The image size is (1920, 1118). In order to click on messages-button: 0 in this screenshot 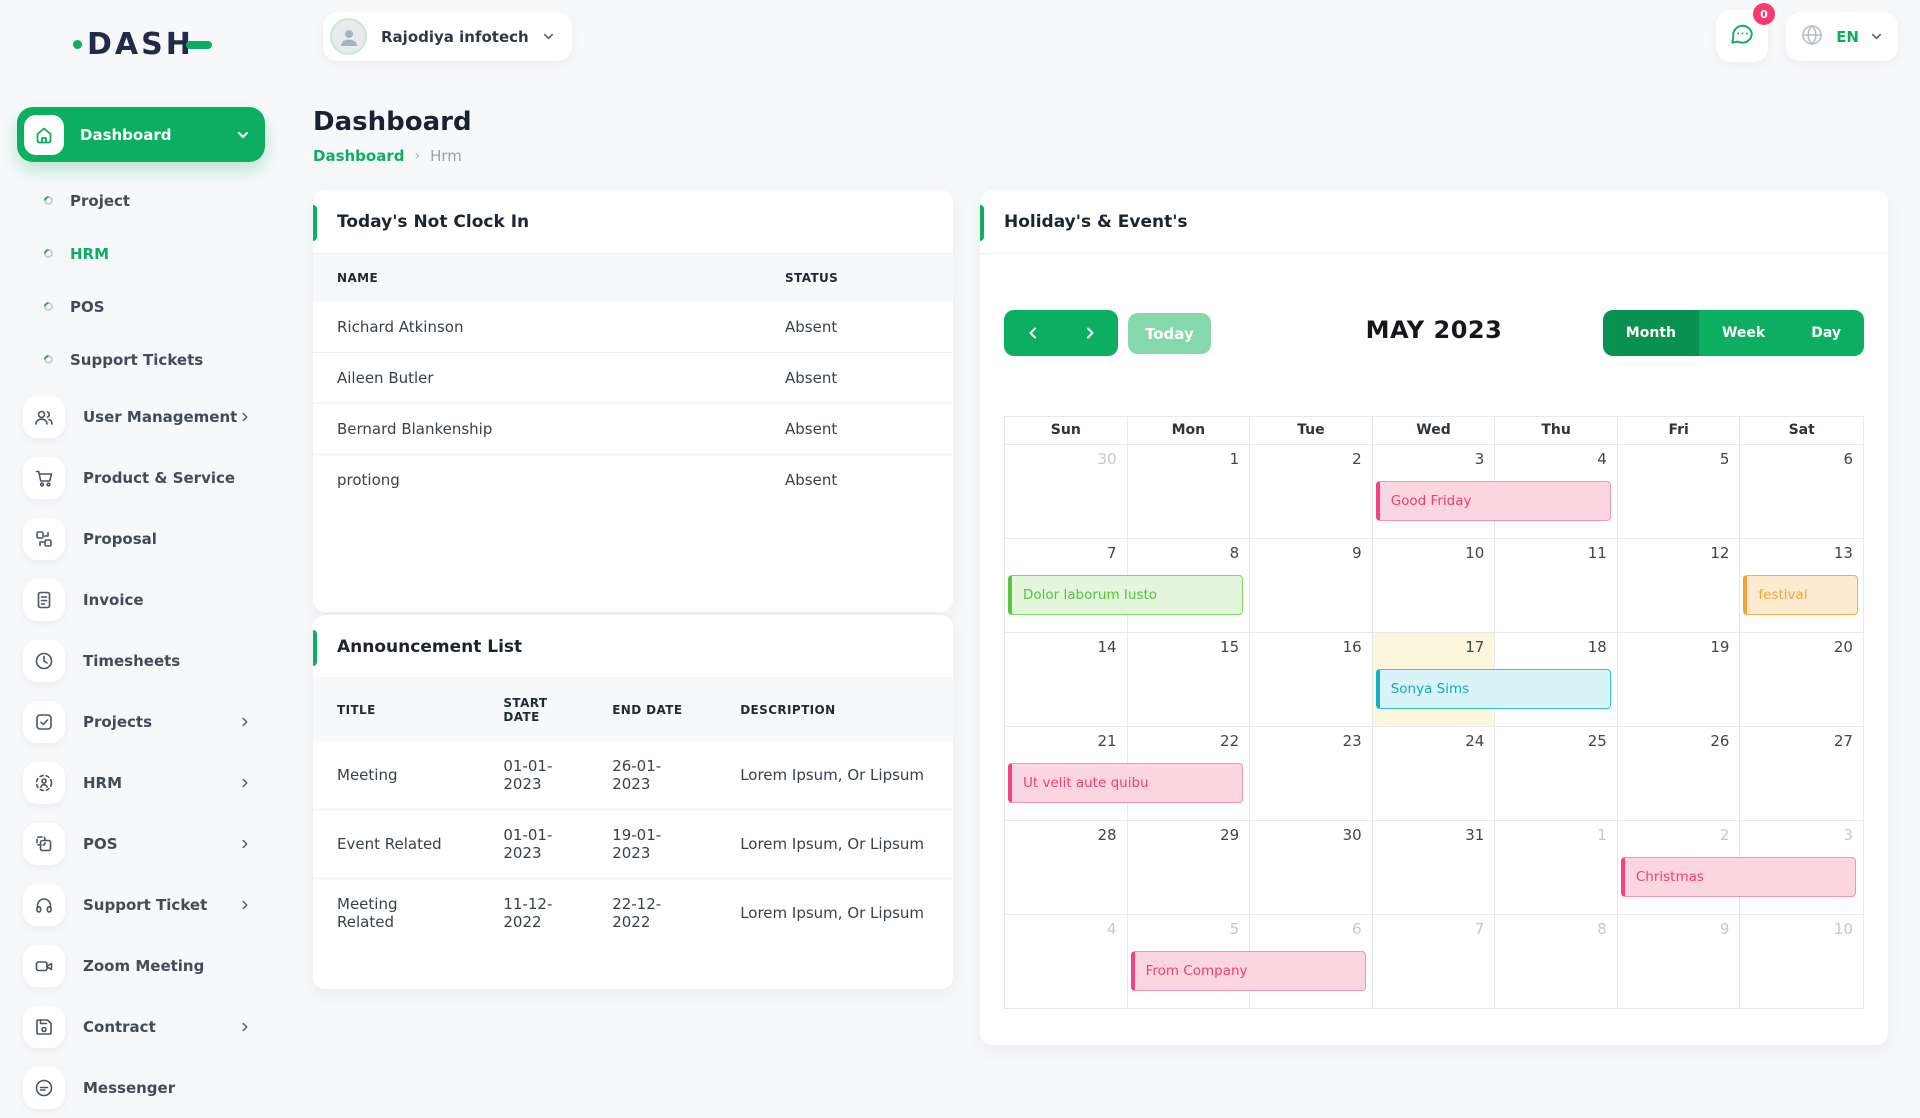, I will do `click(1742, 36)`.